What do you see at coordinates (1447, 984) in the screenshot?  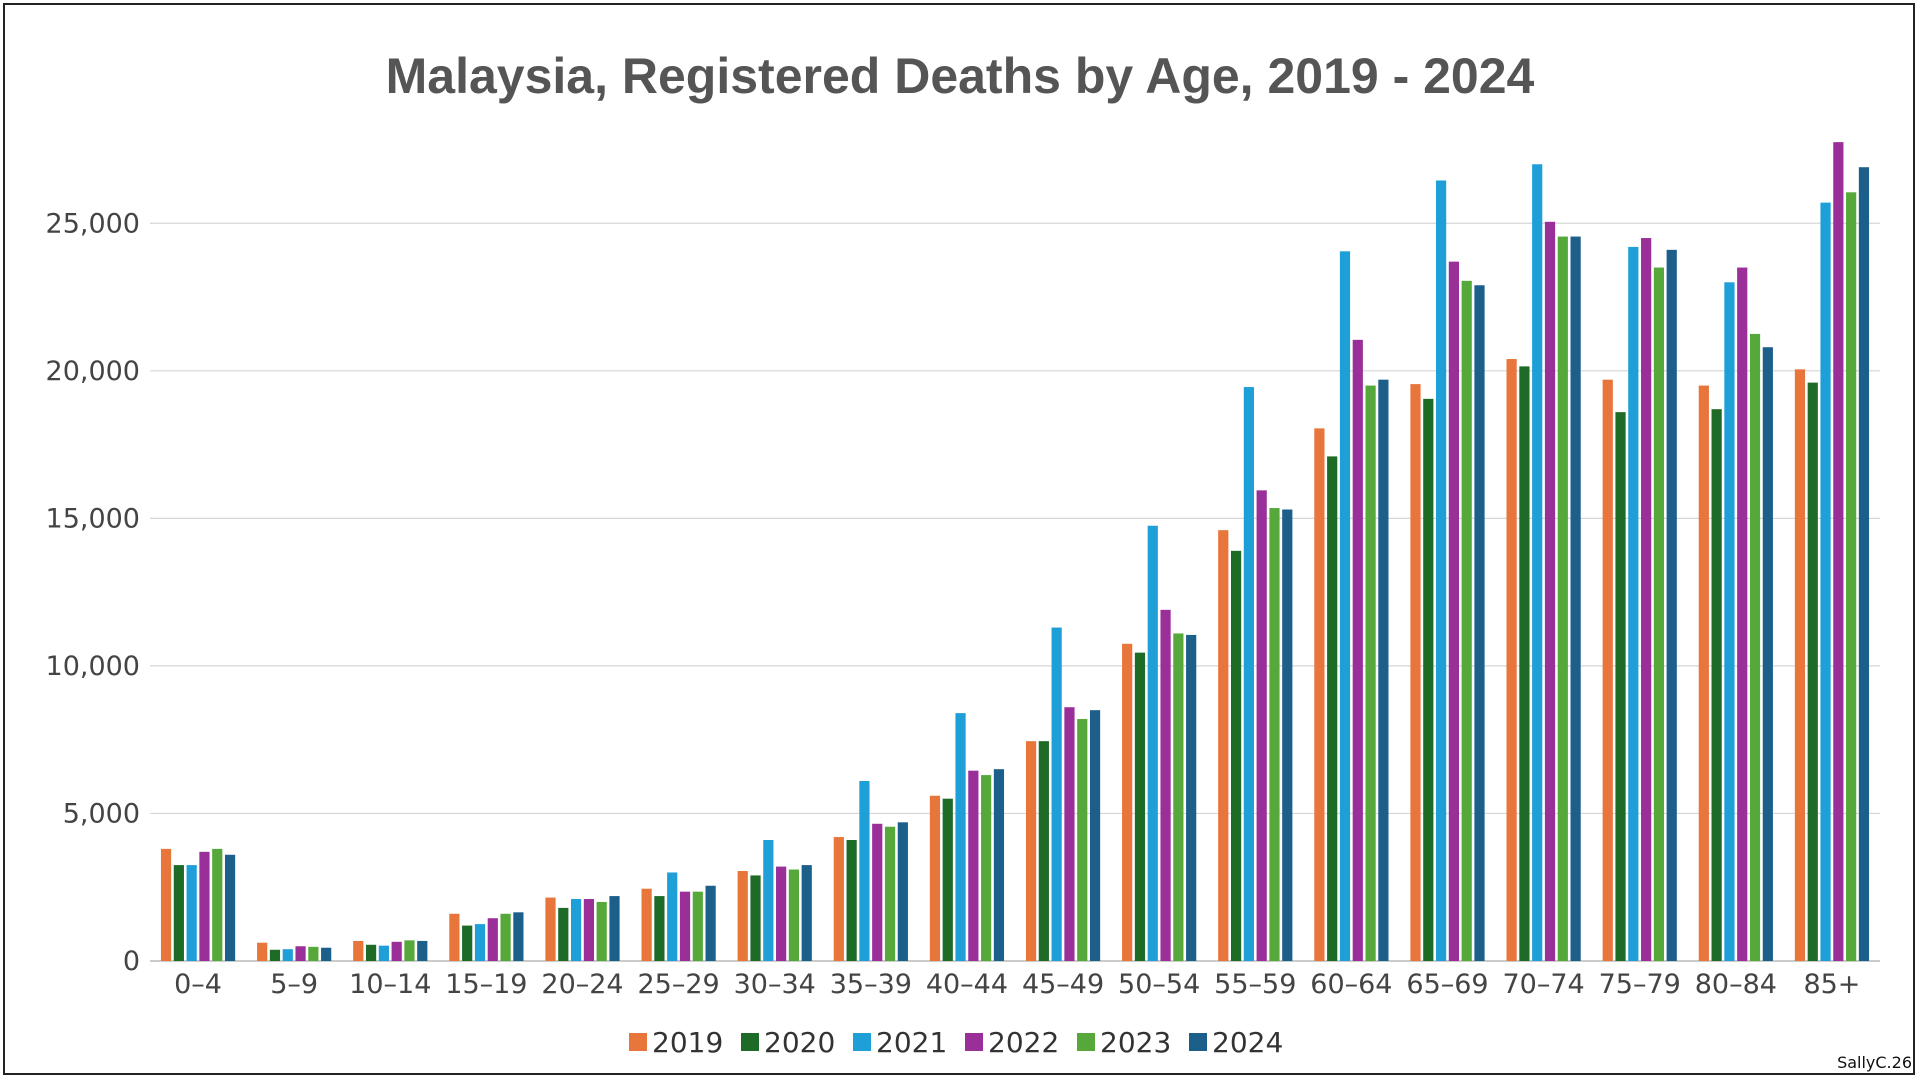 I see `x-tick-label: 65–69` at bounding box center [1447, 984].